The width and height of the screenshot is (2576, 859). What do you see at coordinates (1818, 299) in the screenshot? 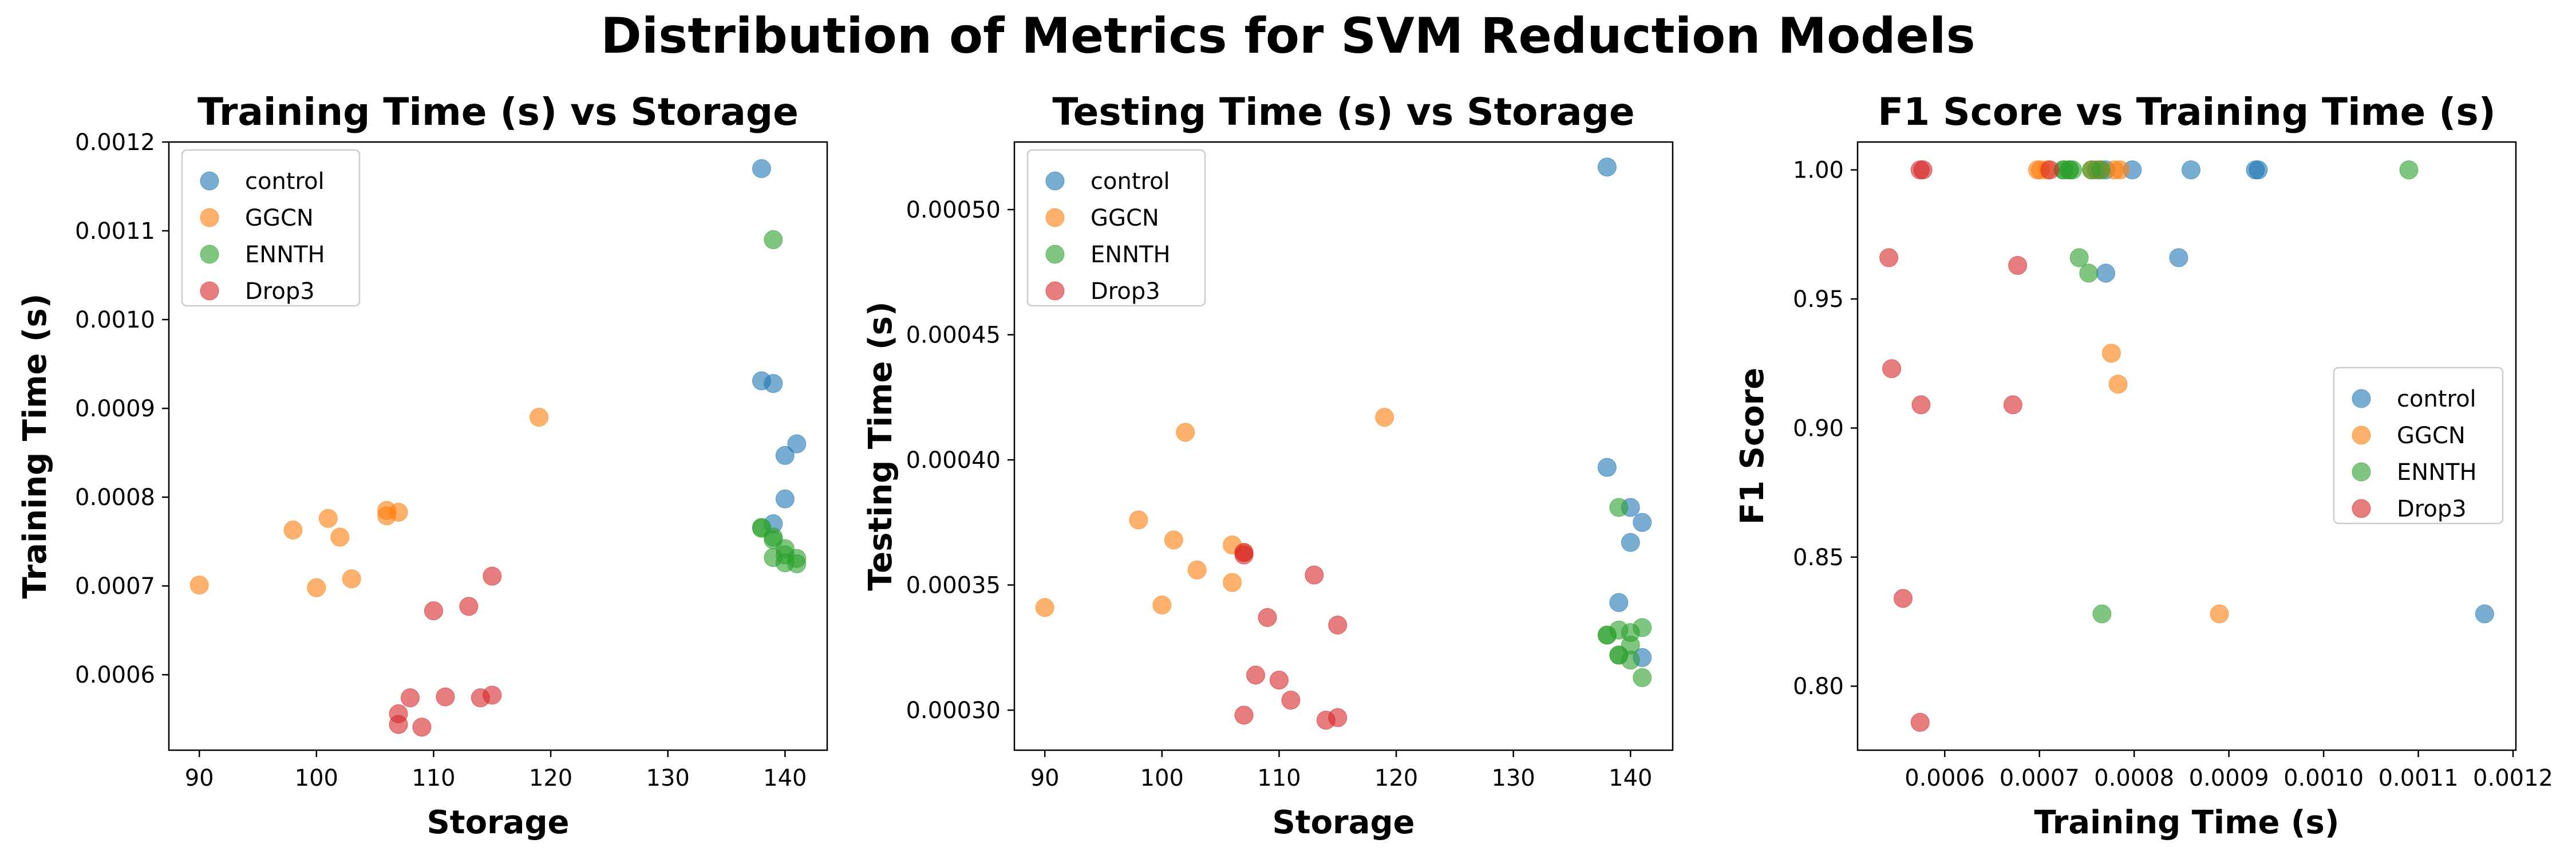
I see `y-tick-label: 0.95` at bounding box center [1818, 299].